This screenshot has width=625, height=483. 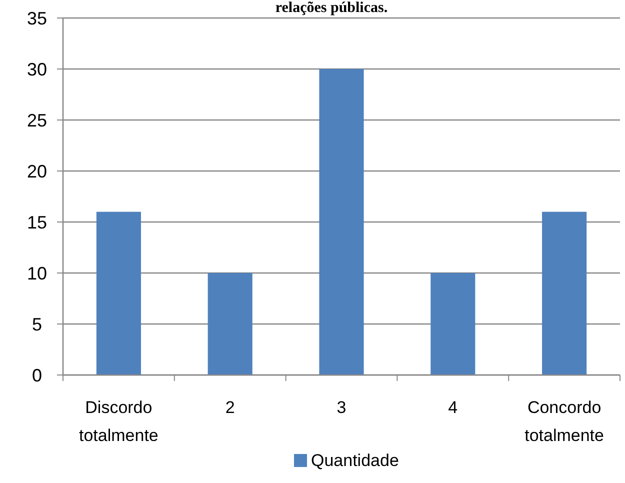 What do you see at coordinates (118, 421) in the screenshot?
I see `x-tick-label: Discordo totalmente` at bounding box center [118, 421].